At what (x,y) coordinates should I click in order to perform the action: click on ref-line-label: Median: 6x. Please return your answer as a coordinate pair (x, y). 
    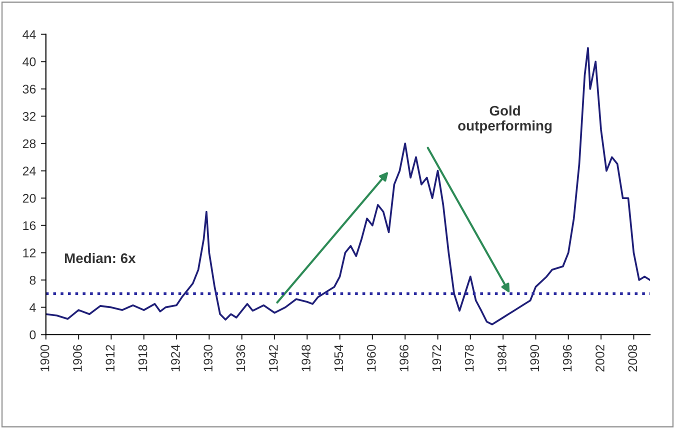
    Looking at the image, I should click on (100, 258).